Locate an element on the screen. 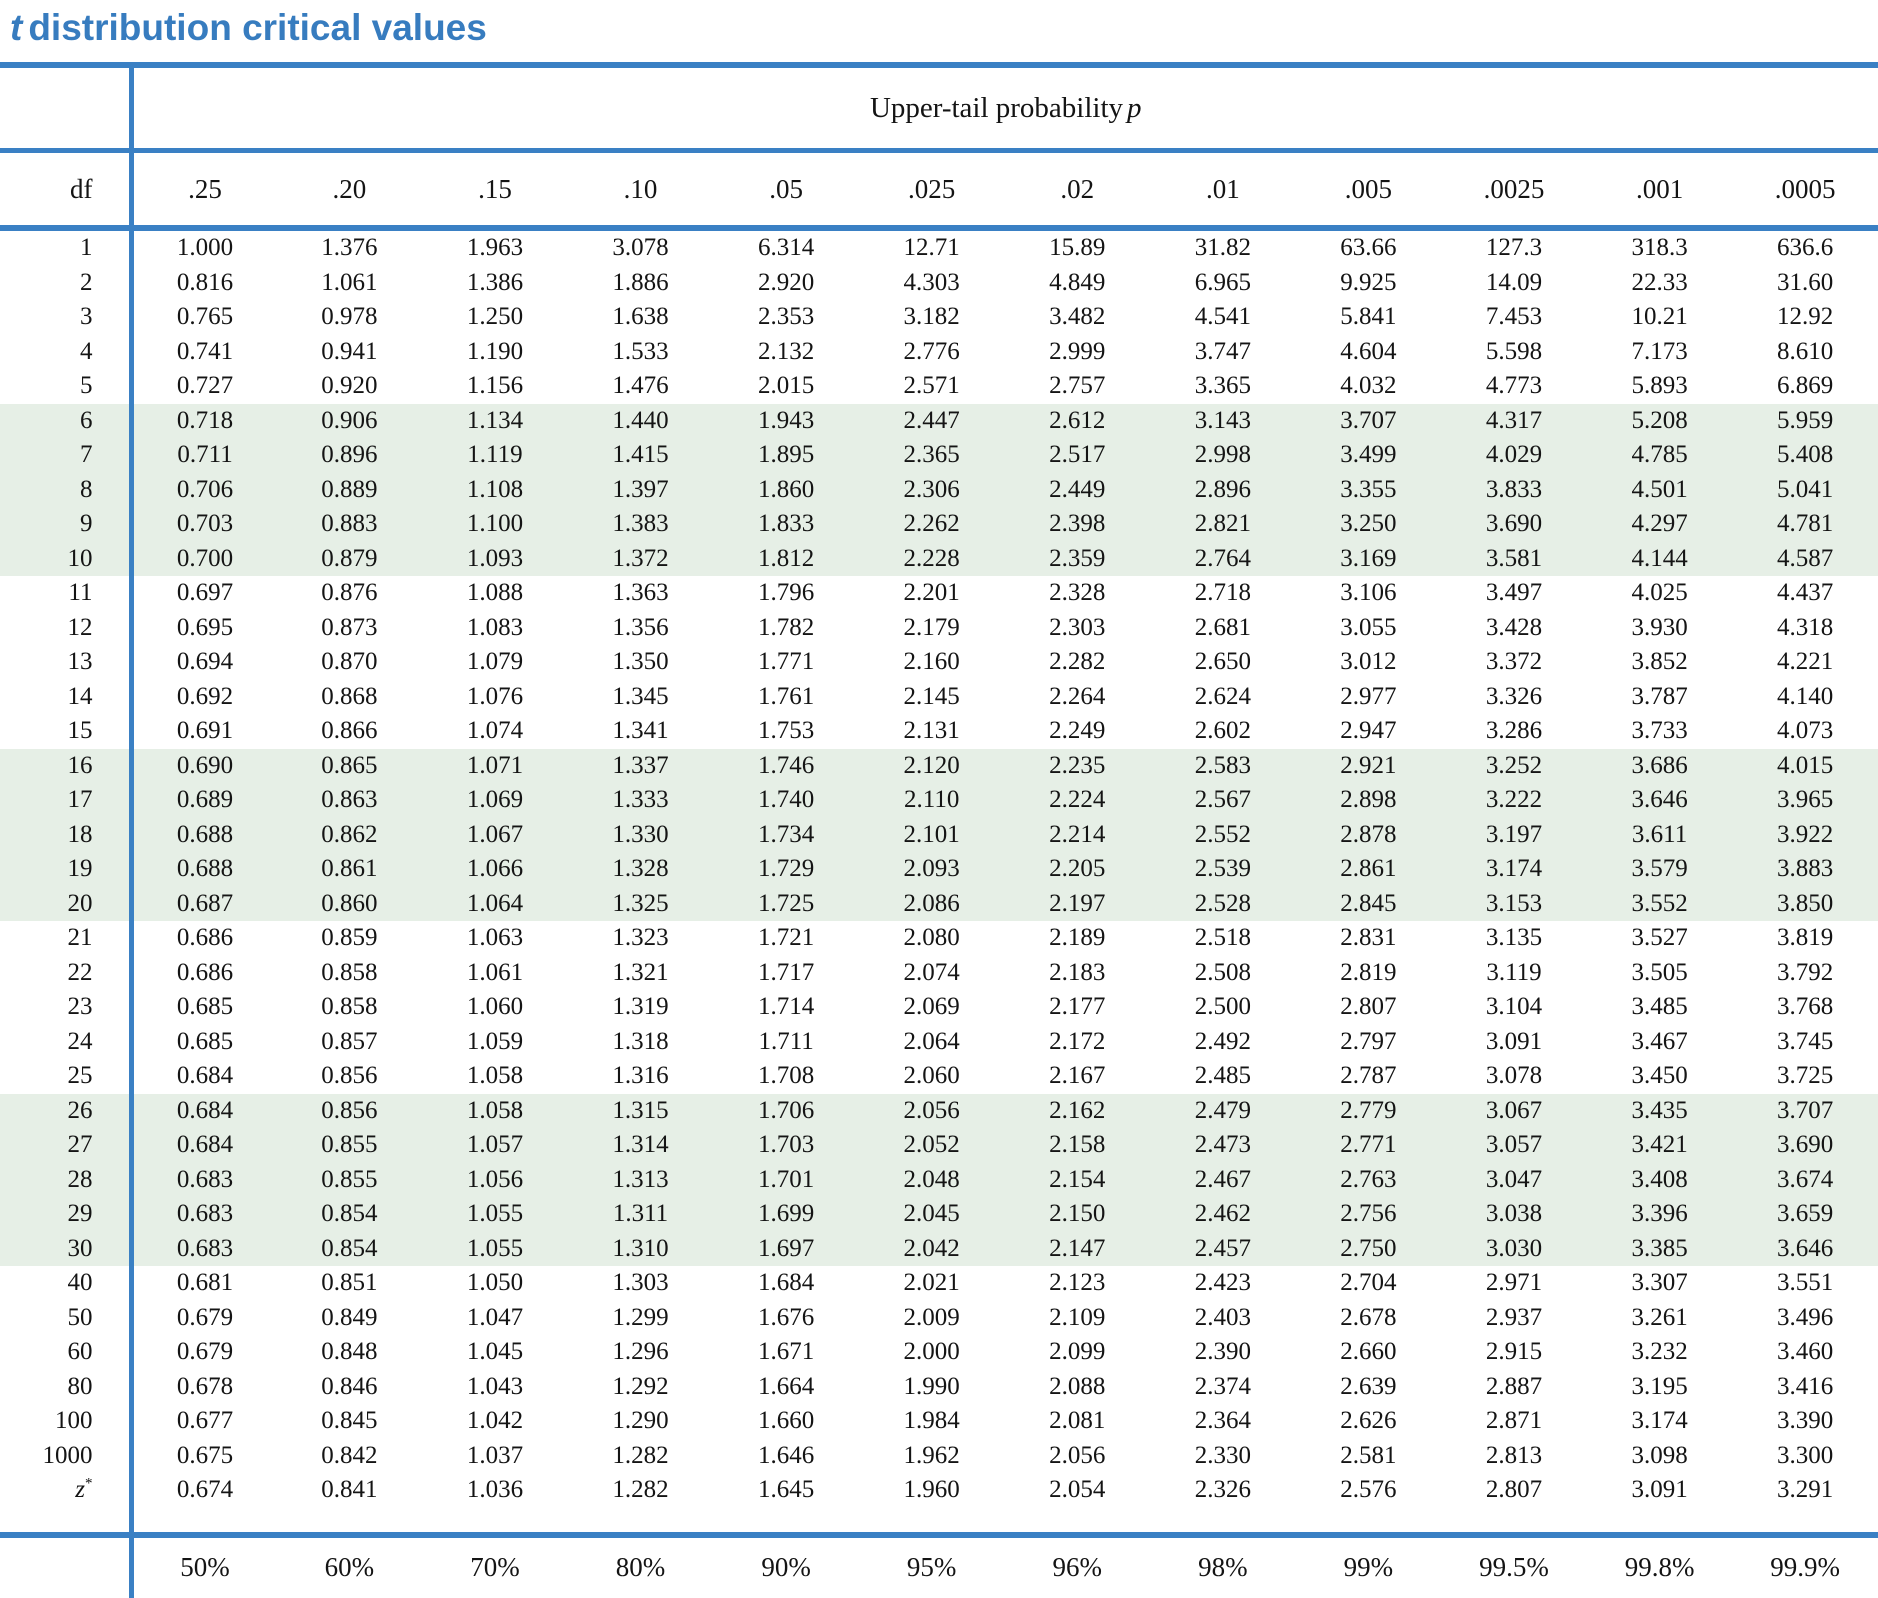  spacer-cell is located at coordinates (1004, 1521).